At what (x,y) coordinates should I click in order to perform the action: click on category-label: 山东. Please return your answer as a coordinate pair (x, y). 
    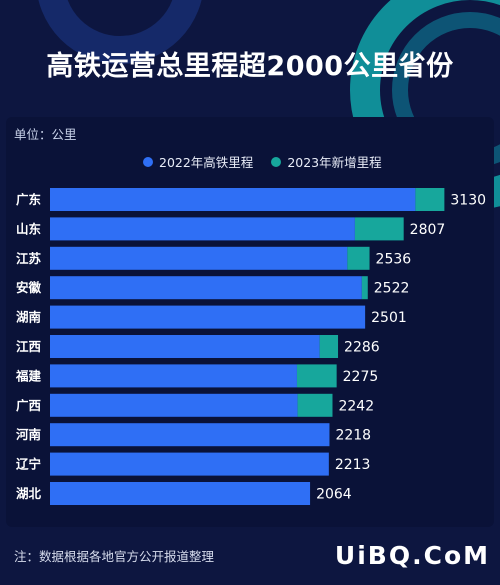
    Looking at the image, I should click on (29, 228).